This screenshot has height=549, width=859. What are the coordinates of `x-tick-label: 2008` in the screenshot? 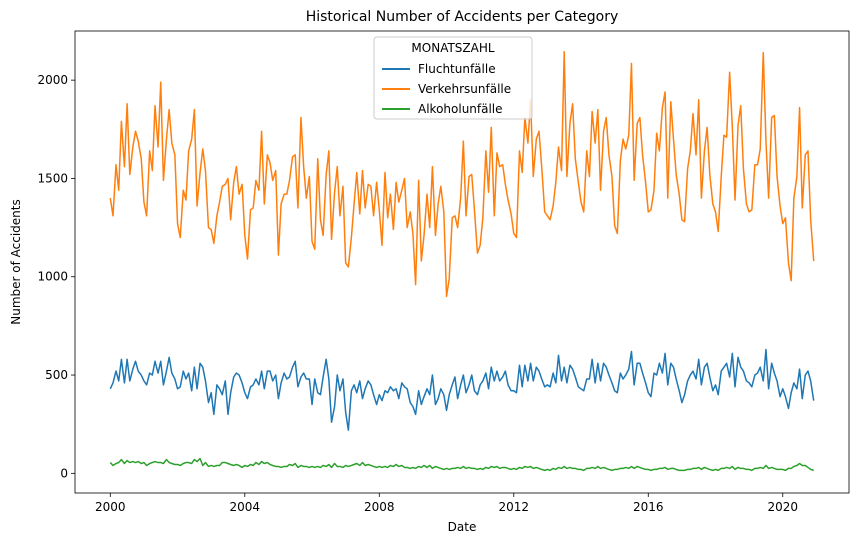 It's located at (379, 507).